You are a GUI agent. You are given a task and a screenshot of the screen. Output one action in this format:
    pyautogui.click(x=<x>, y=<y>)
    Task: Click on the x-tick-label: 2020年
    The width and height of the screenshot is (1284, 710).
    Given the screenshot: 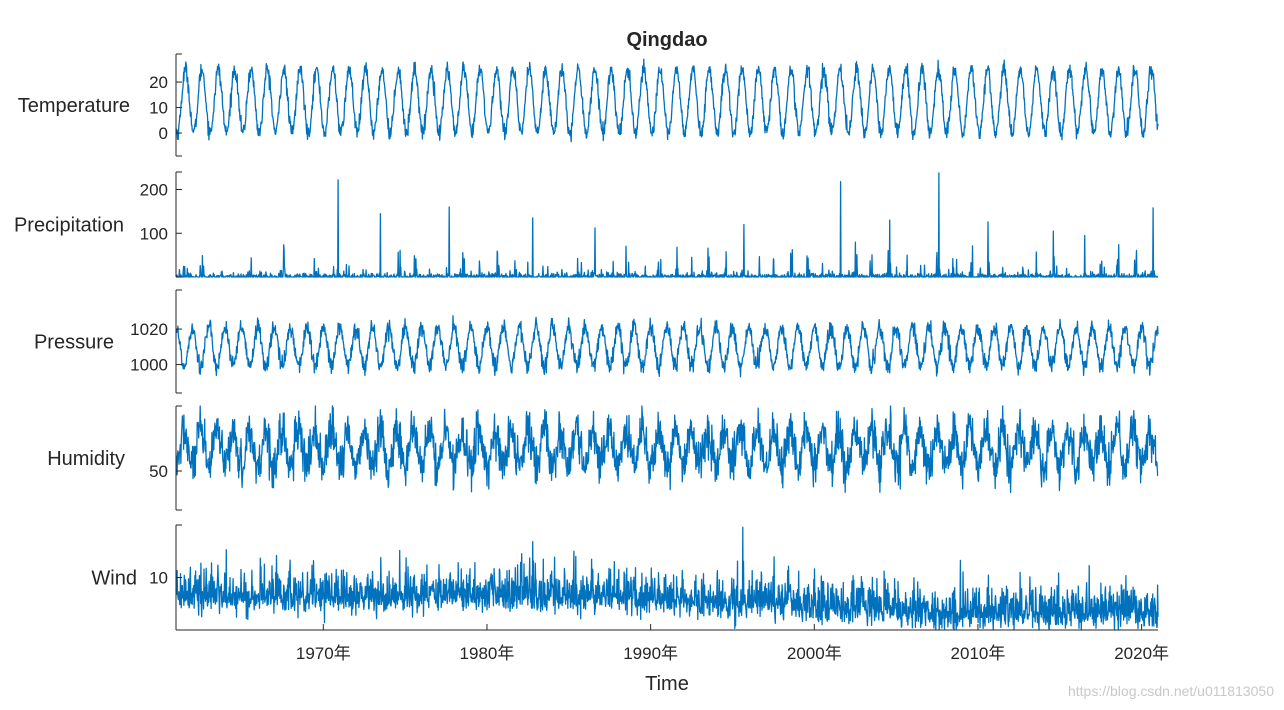 What is the action you would take?
    pyautogui.click(x=1141, y=653)
    